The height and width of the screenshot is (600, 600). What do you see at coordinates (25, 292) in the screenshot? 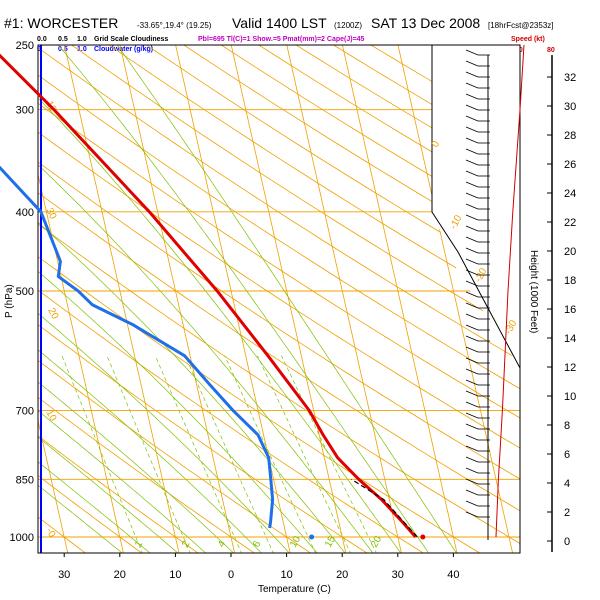
I see `pressure-tick-label: 500` at bounding box center [25, 292].